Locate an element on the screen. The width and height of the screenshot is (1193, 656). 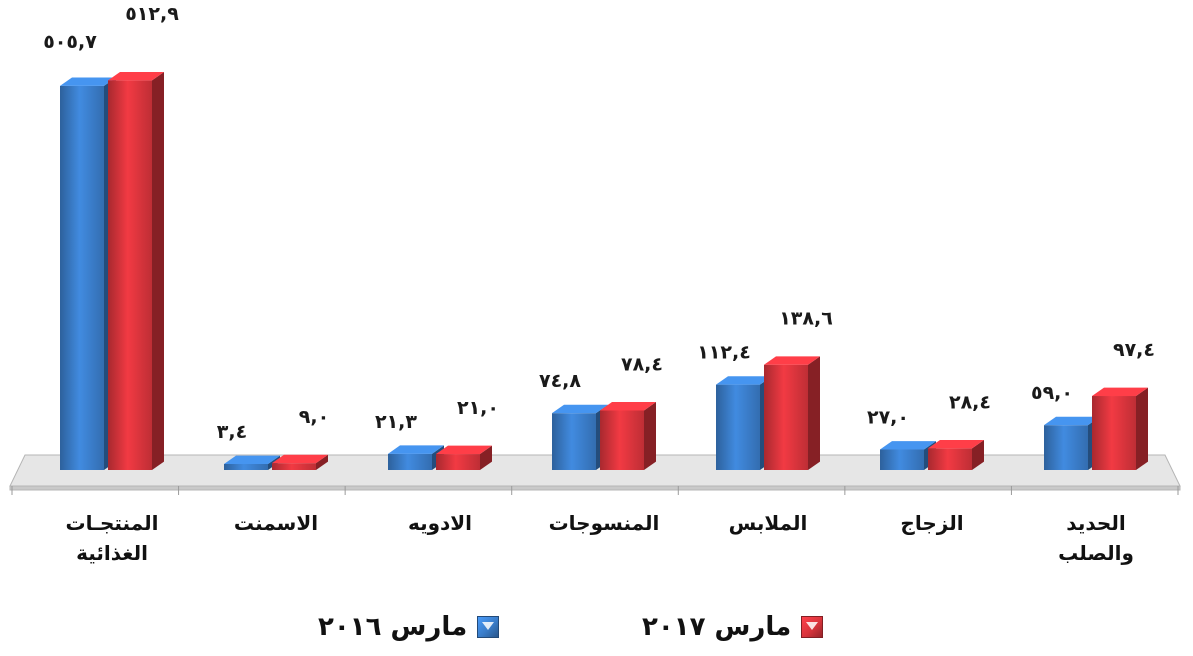
legend-item-2017: مارس ٢٠١٧ is located at coordinates (733, 627).